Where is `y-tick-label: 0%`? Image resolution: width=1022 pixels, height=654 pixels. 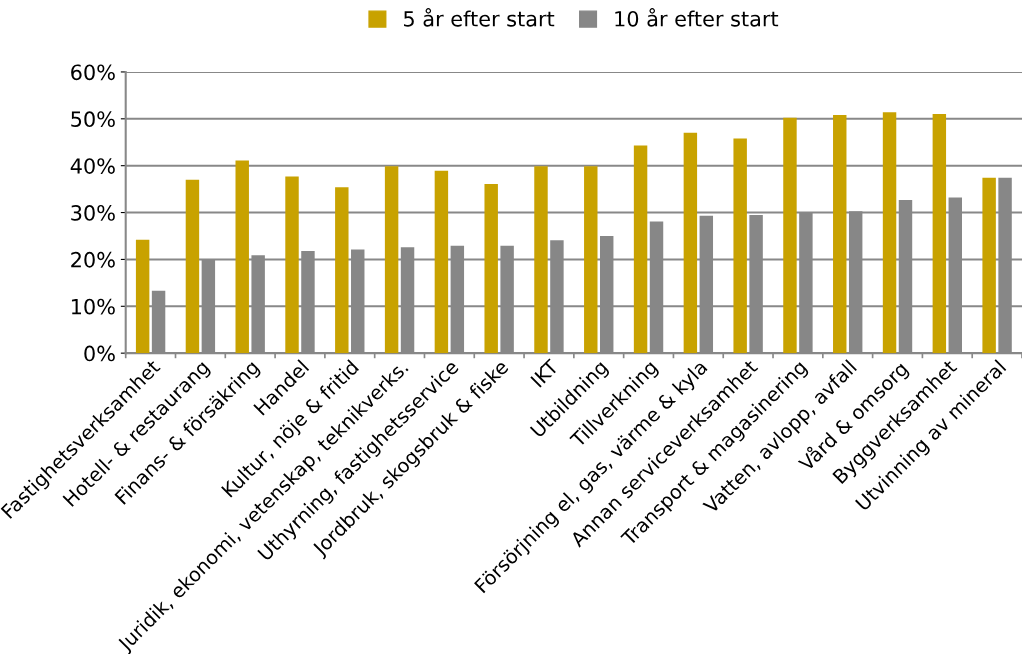 y-tick-label: 0% is located at coordinates (99, 353).